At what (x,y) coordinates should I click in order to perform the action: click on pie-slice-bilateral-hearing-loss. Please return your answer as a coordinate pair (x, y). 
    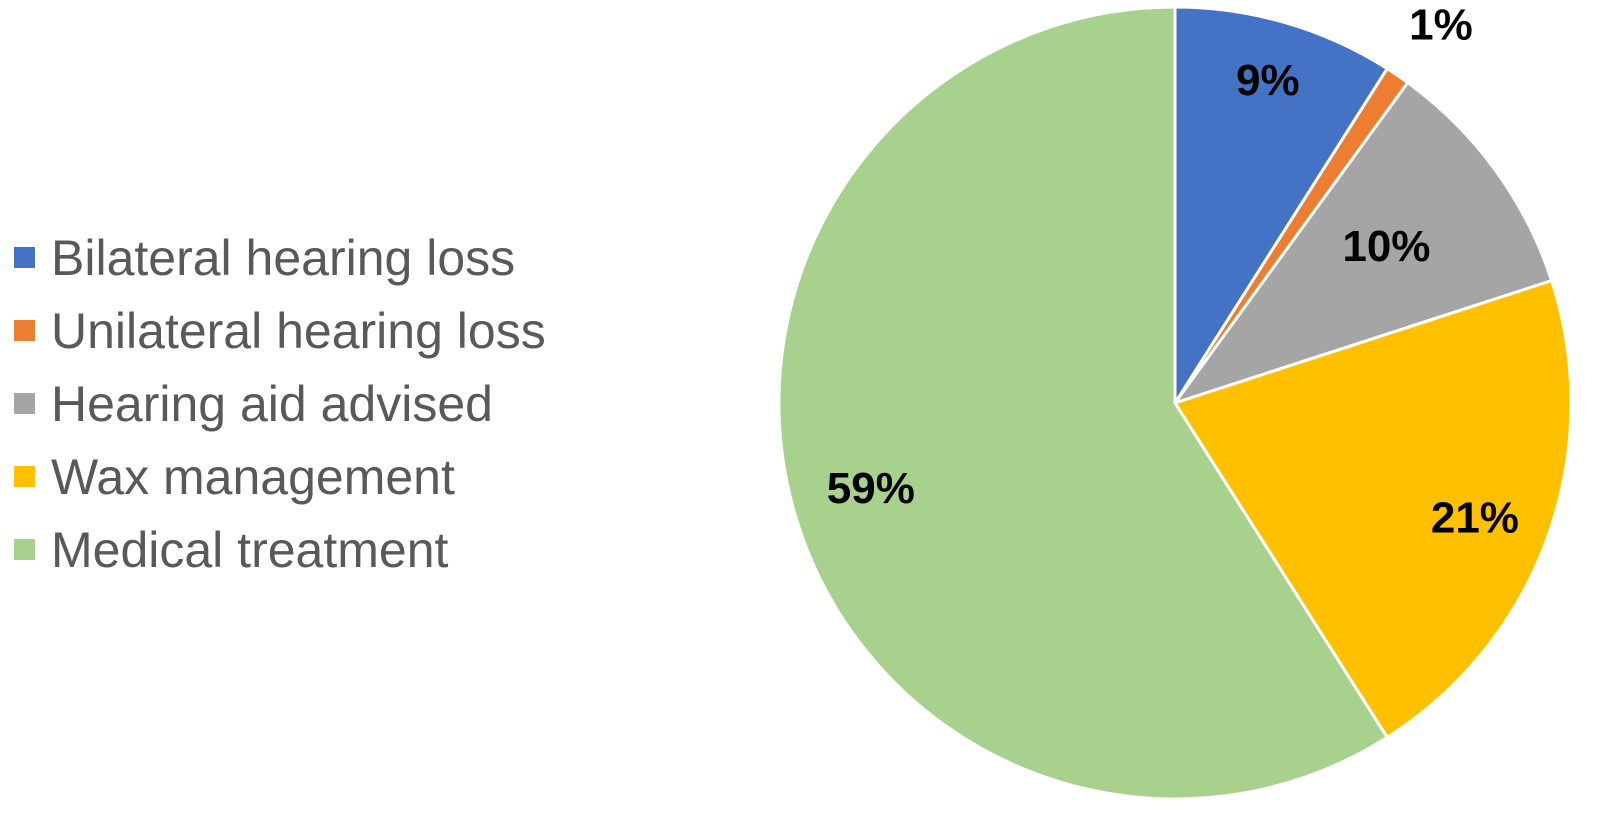
    Looking at the image, I should click on (1281, 205).